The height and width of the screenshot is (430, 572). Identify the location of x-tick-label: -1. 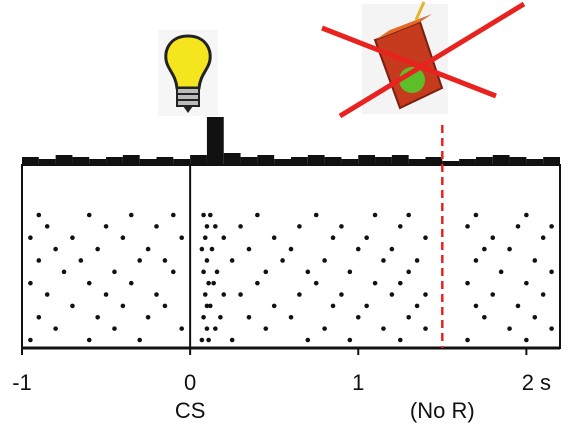
(22, 382).